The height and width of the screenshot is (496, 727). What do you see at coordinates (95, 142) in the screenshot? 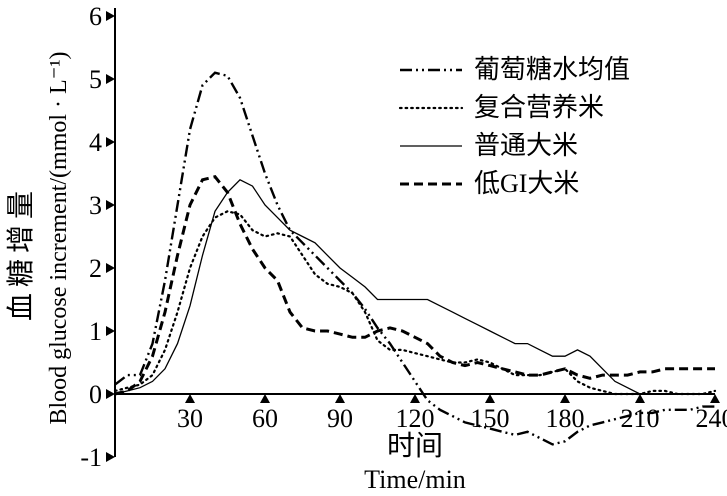
I see `y-tick-label: 4` at bounding box center [95, 142].